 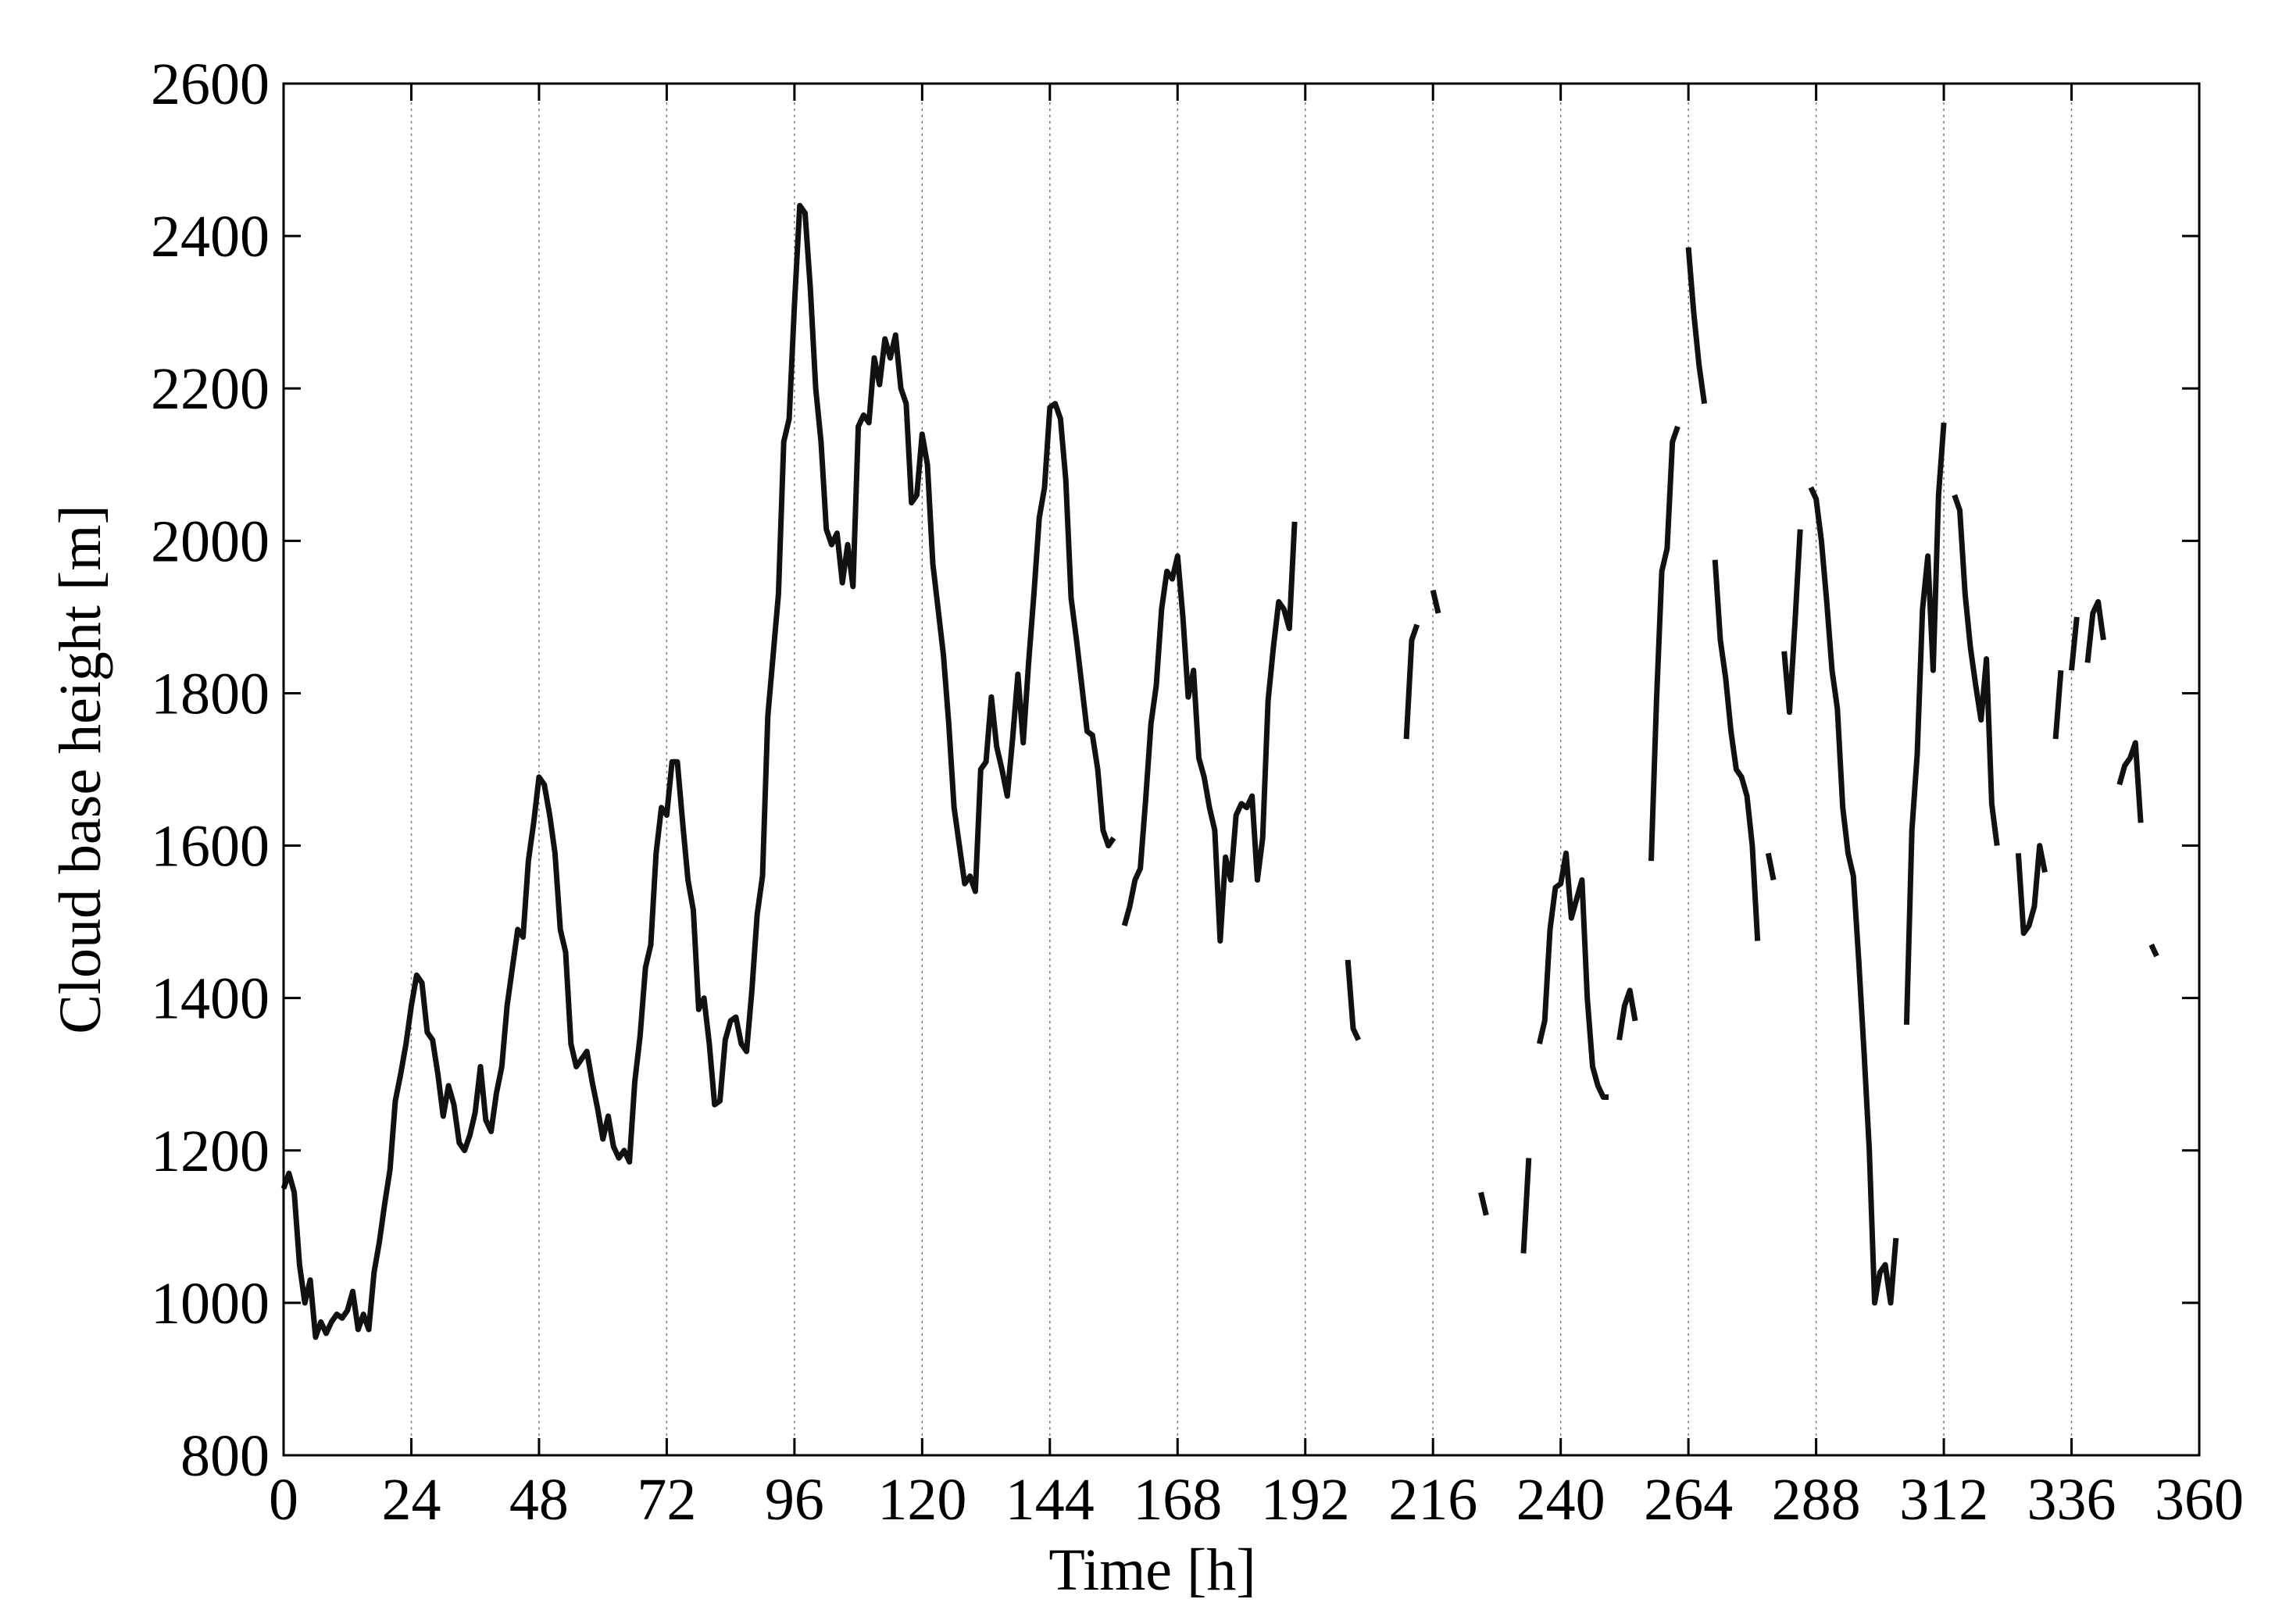 What do you see at coordinates (211, 236) in the screenshot?
I see `y-tick-label: 2400` at bounding box center [211, 236].